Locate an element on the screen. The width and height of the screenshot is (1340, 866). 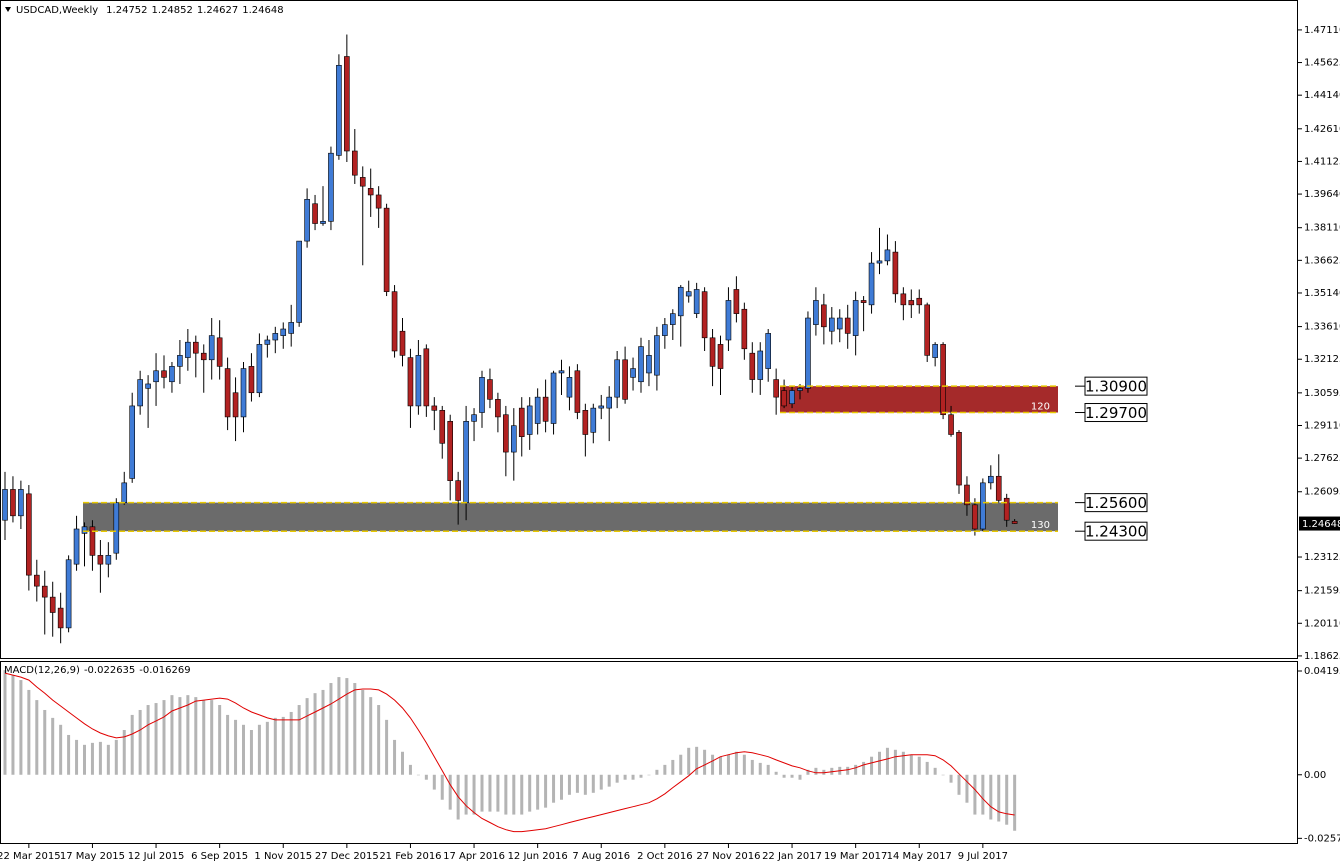
x-tick-label: 22 Jan 2017 is located at coordinates (792, 856).